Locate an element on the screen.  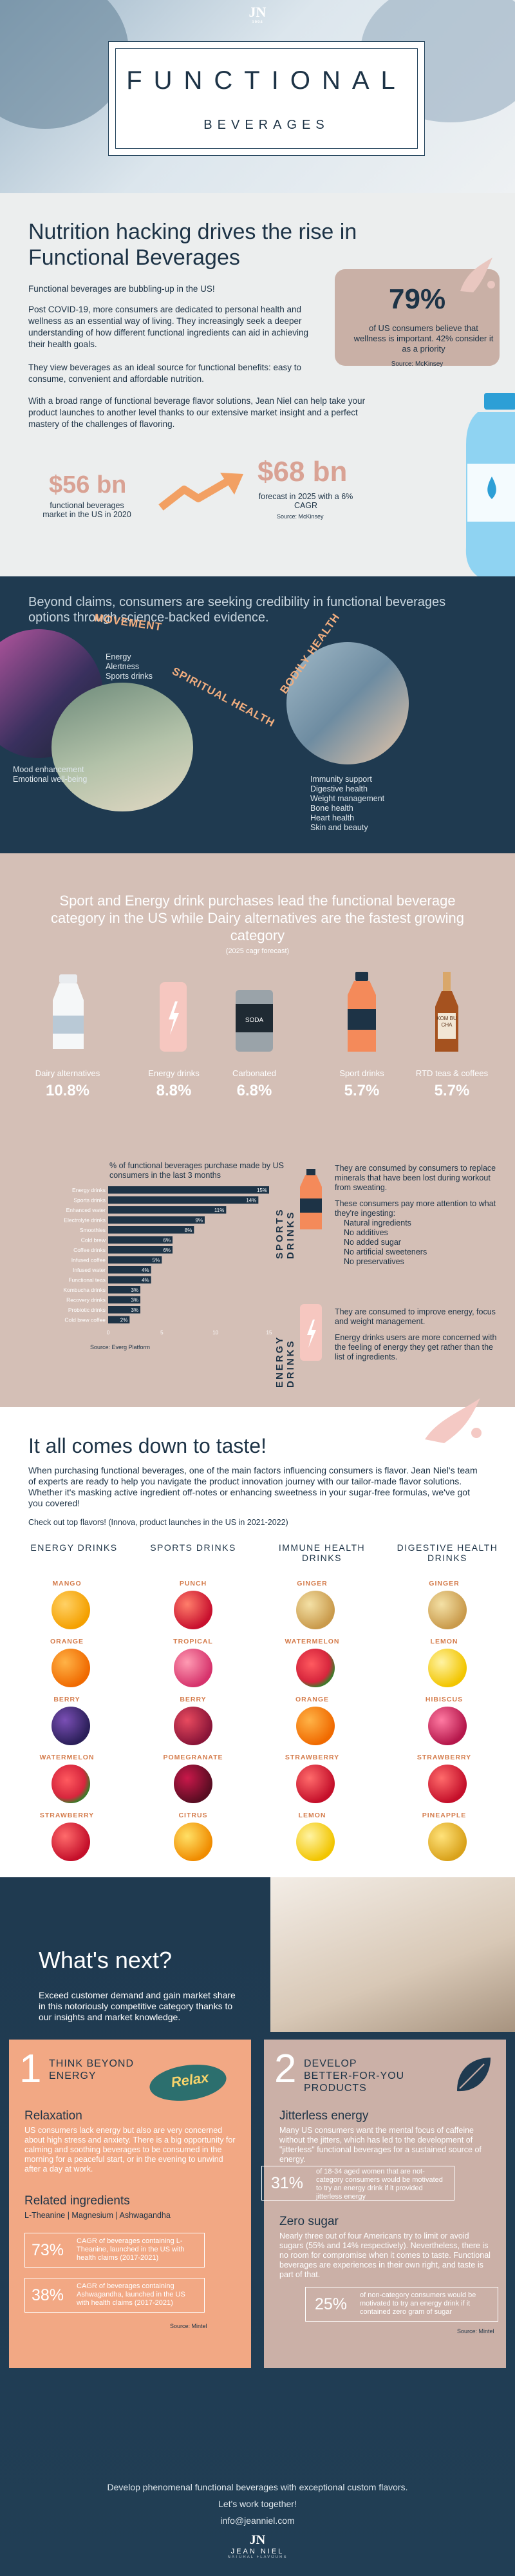
chart-tick-label: 0 is located at coordinates (109, 1333).